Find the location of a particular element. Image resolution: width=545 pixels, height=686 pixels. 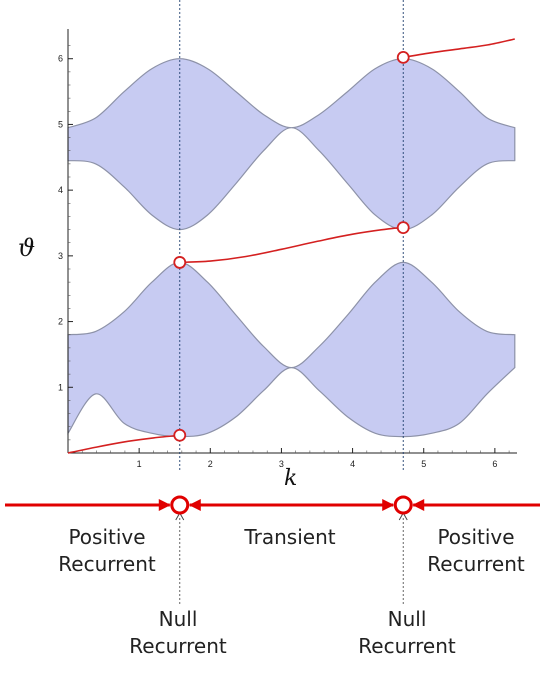

y-tick-label: 1 is located at coordinates (60, 387).